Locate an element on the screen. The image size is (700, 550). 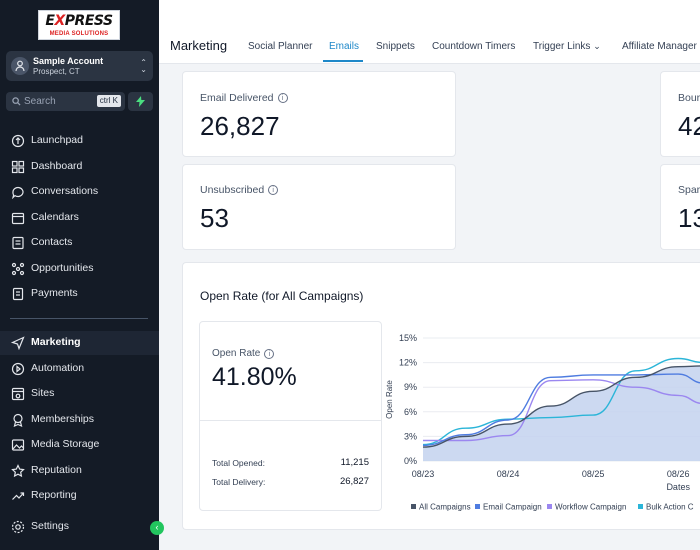
contacts-icon is located at coordinates (18, 243).